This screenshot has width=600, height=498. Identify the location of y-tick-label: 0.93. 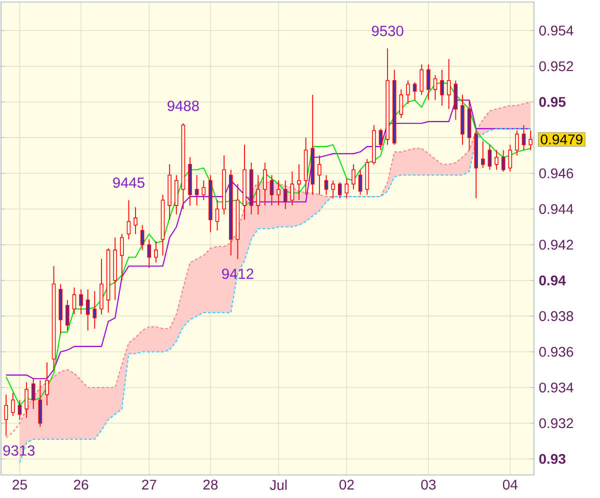
(552, 459).